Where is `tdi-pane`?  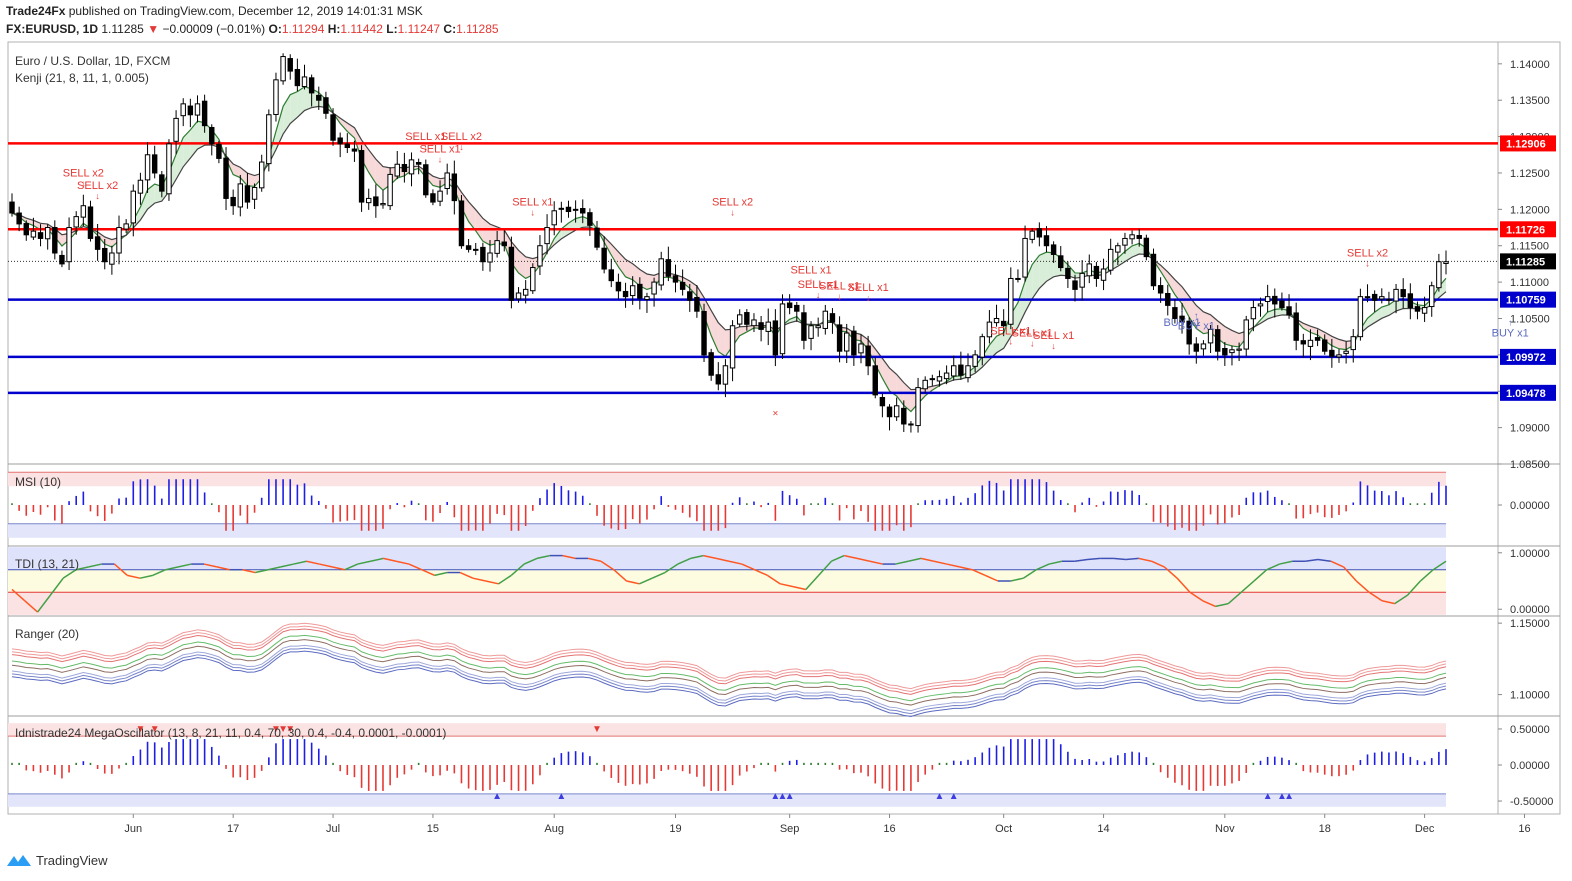 tdi-pane is located at coordinates (727, 581).